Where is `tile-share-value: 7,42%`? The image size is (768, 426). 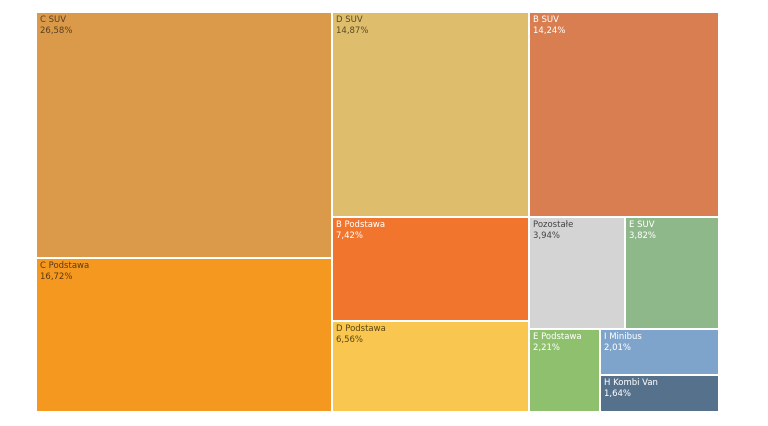 tile-share-value: 7,42% is located at coordinates (350, 236).